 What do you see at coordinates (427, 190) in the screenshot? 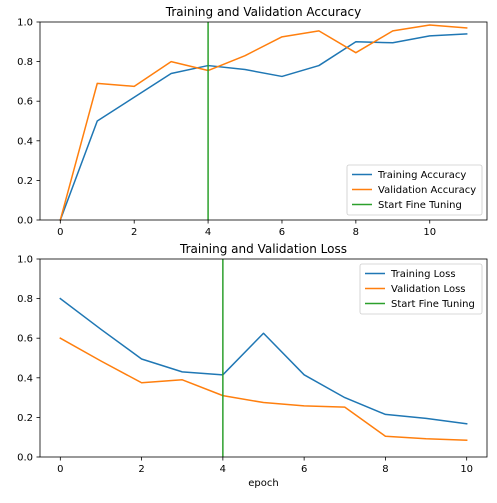
I see `legend-label: Validation Accuracy` at bounding box center [427, 190].